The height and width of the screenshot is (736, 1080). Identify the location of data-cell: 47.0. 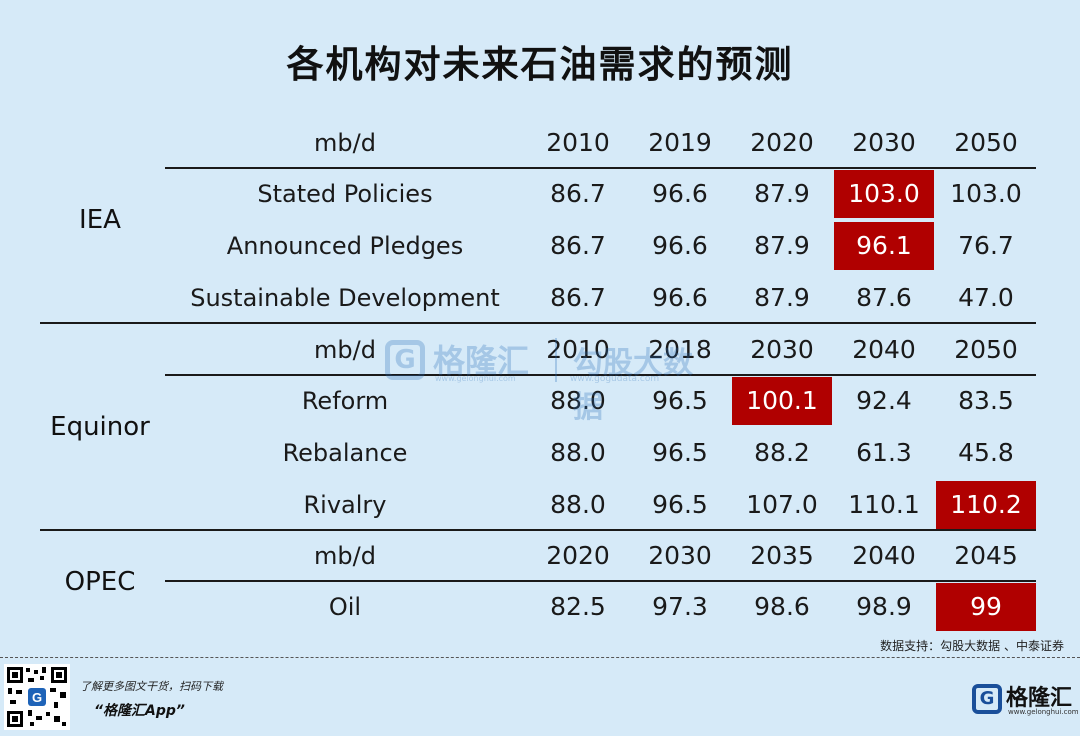
(986, 297).